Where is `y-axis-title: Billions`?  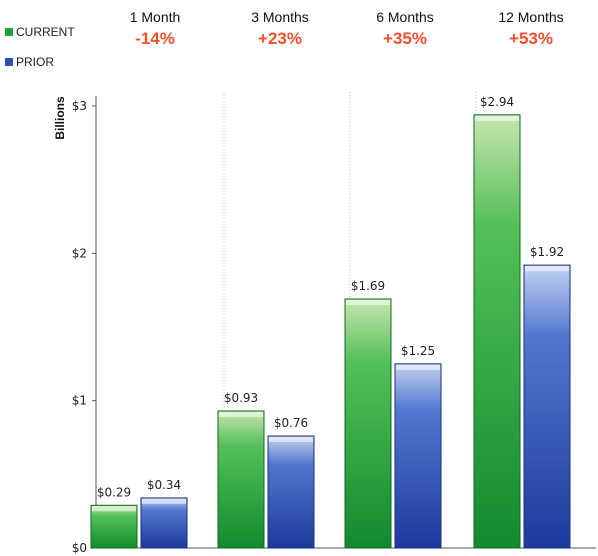 y-axis-title: Billions is located at coordinates (60, 118).